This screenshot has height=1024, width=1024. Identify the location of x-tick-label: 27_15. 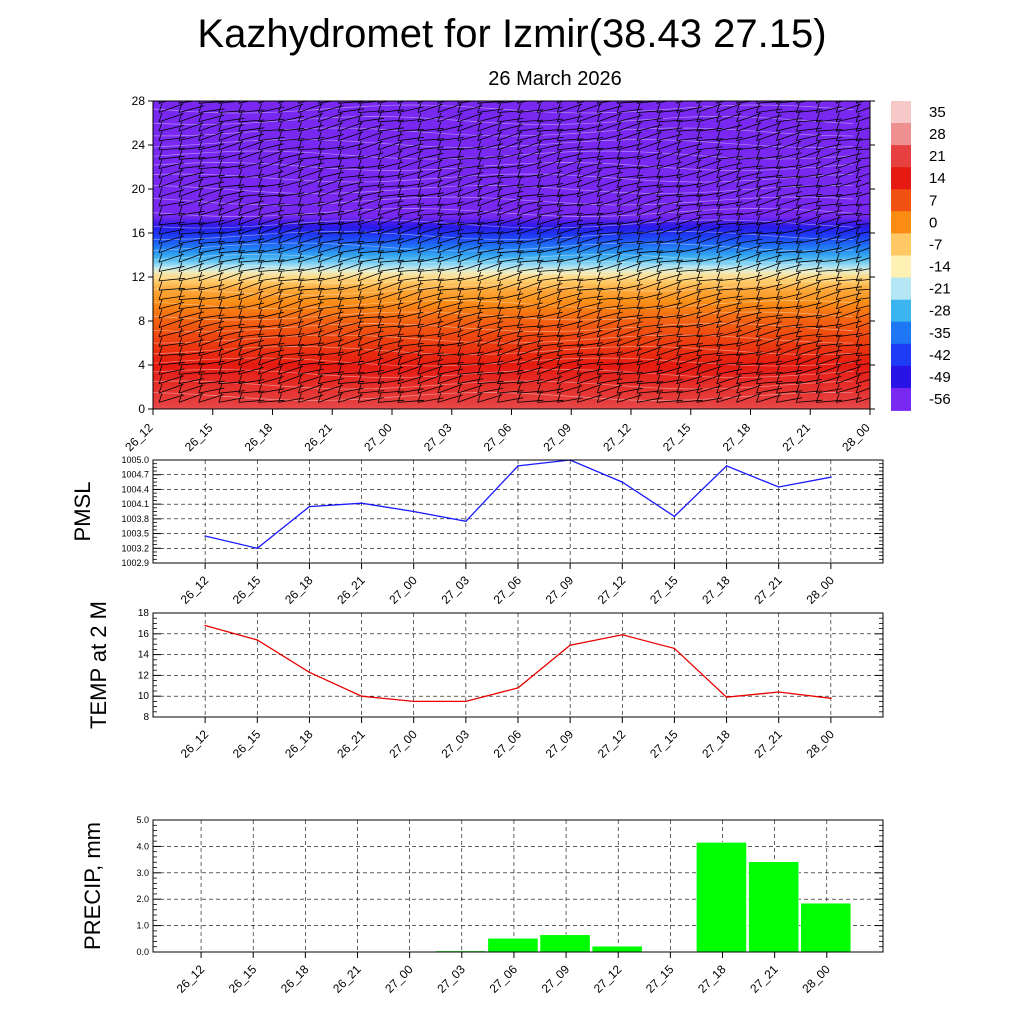
(664, 590).